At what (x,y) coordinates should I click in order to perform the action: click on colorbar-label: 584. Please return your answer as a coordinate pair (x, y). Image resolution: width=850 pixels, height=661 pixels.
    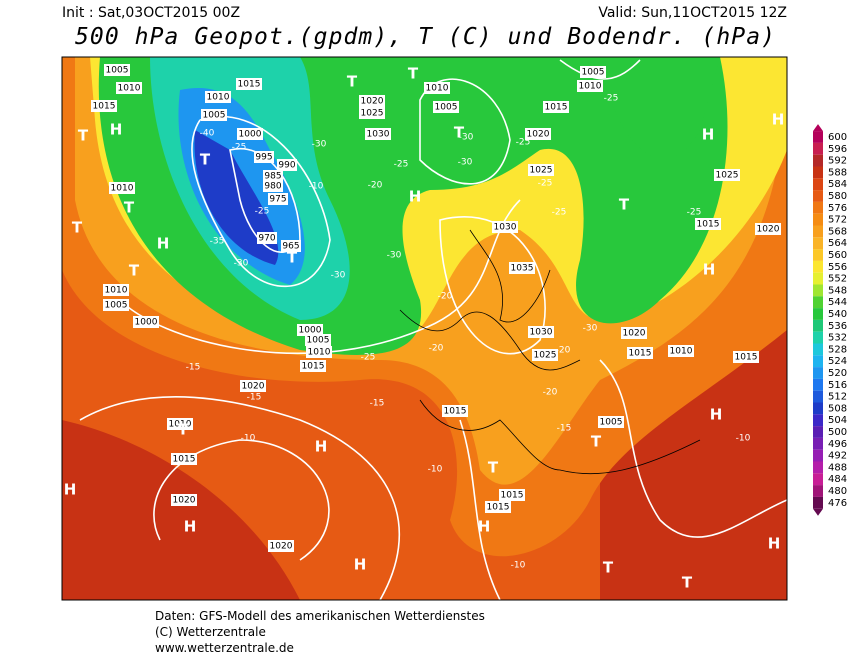
    Looking at the image, I should click on (837, 184).